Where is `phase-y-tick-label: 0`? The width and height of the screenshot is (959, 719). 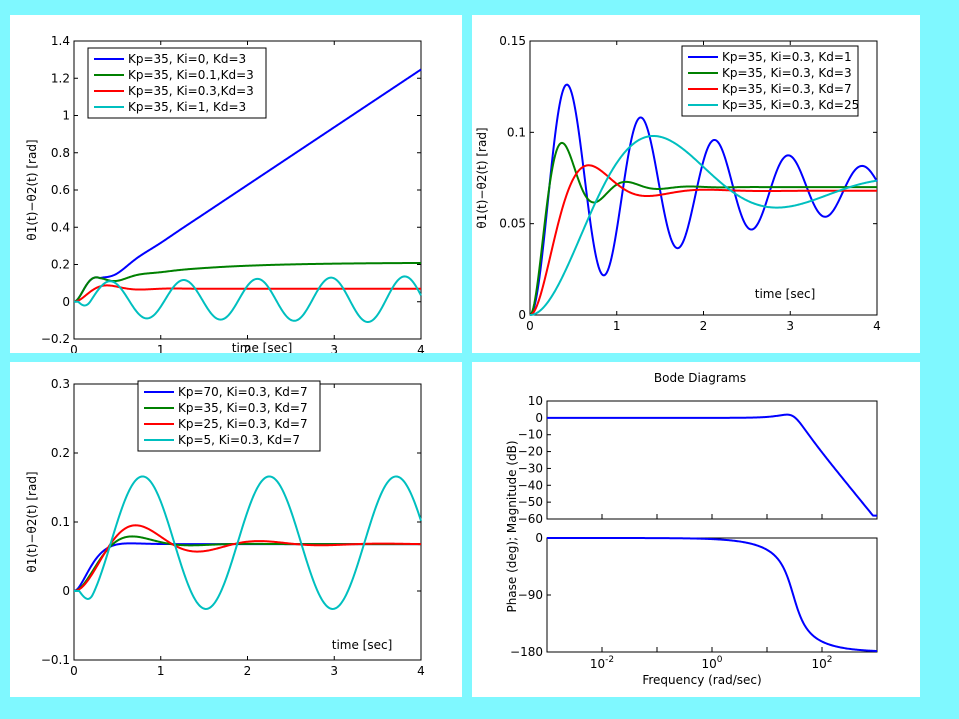
phase-y-tick-label: 0 is located at coordinates (539, 538).